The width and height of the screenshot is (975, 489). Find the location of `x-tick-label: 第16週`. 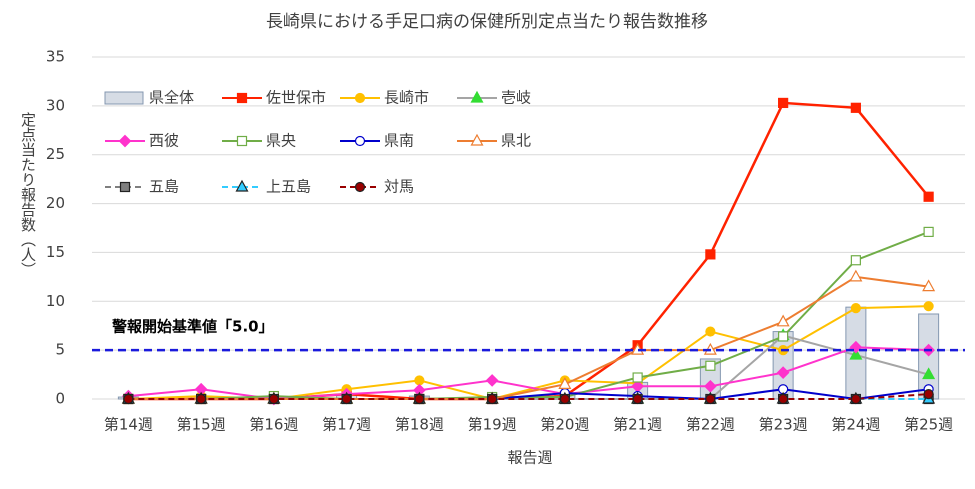

x-tick-label: 第16週 is located at coordinates (273, 425).